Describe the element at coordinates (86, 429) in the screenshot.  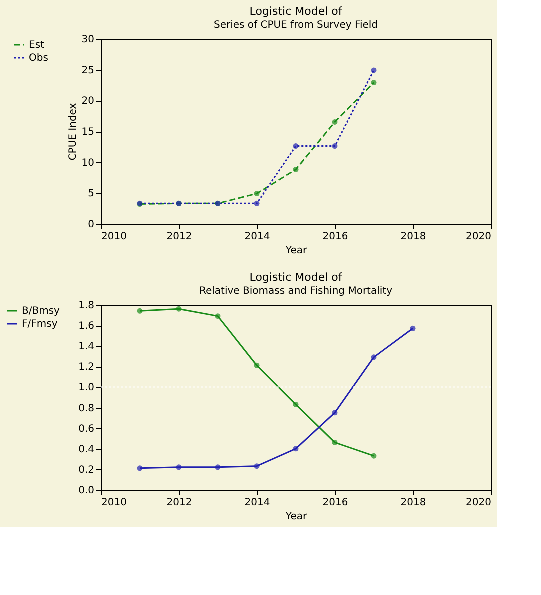
I see `y-tick-label: 0.6` at that location.